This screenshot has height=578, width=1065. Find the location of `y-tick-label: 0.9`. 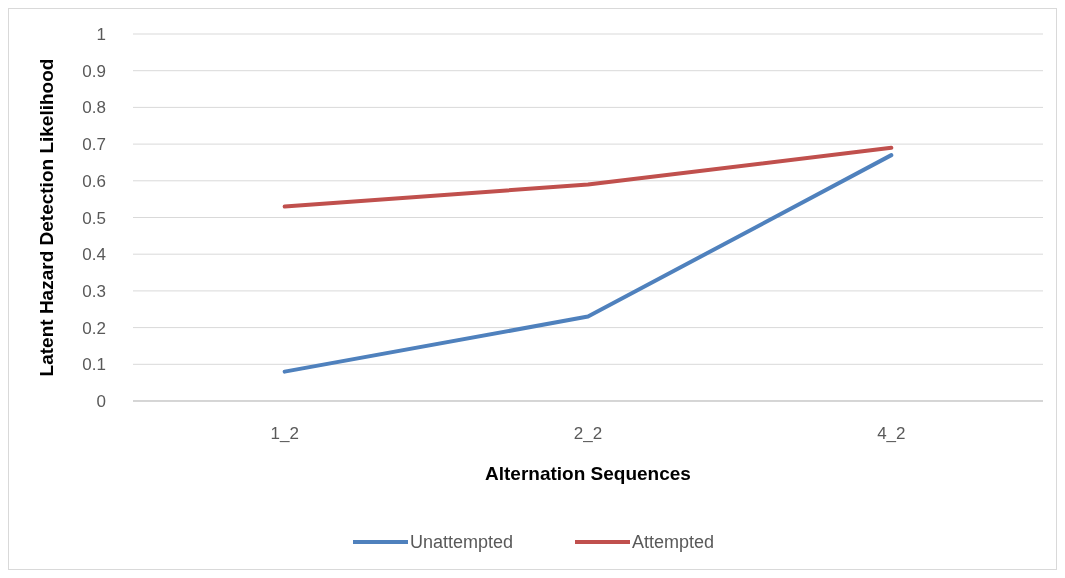

y-tick-label: 0.9 is located at coordinates (94, 71).